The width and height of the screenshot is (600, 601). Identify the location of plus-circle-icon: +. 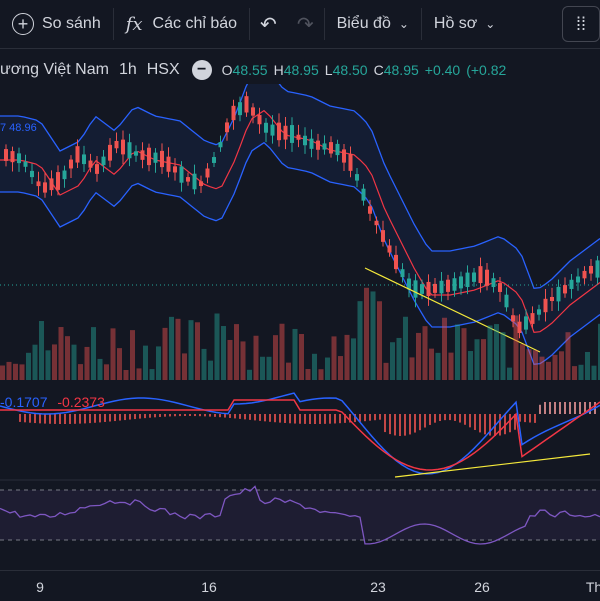
(23, 24).